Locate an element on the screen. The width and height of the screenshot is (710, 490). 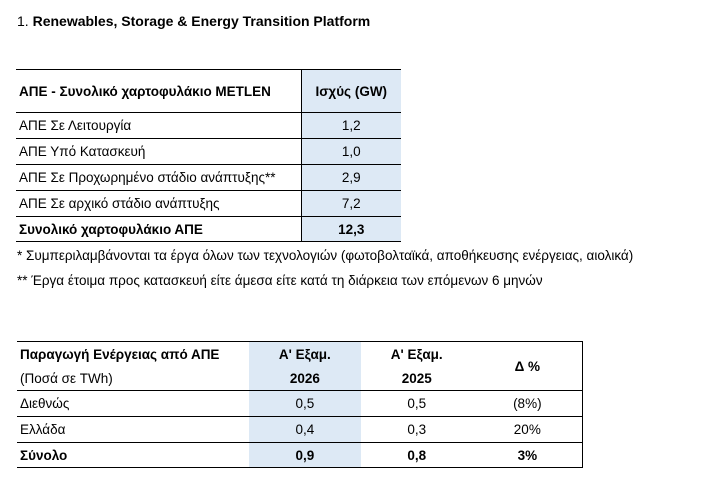
portfolio-total-row: Συνολικό χαρτοφυλάκιο ΑΠΕ 12,3 is located at coordinates (208, 229).